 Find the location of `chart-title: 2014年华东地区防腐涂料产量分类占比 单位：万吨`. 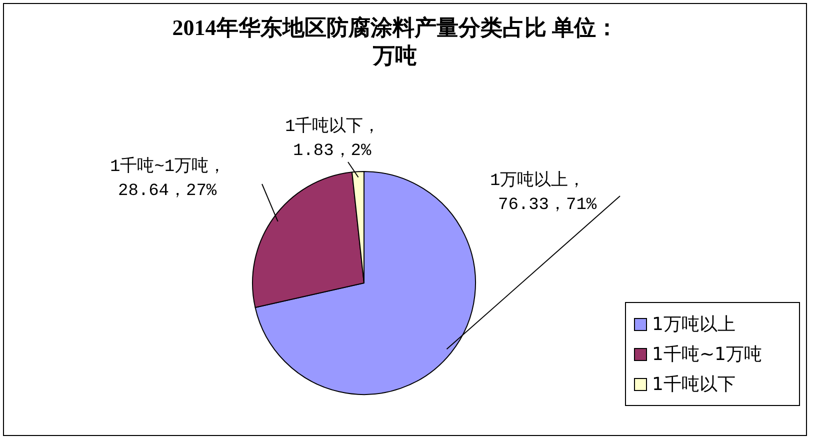

chart-title: 2014年华东地区防腐涂料产量分类占比 单位：万吨 is located at coordinates (395, 42).